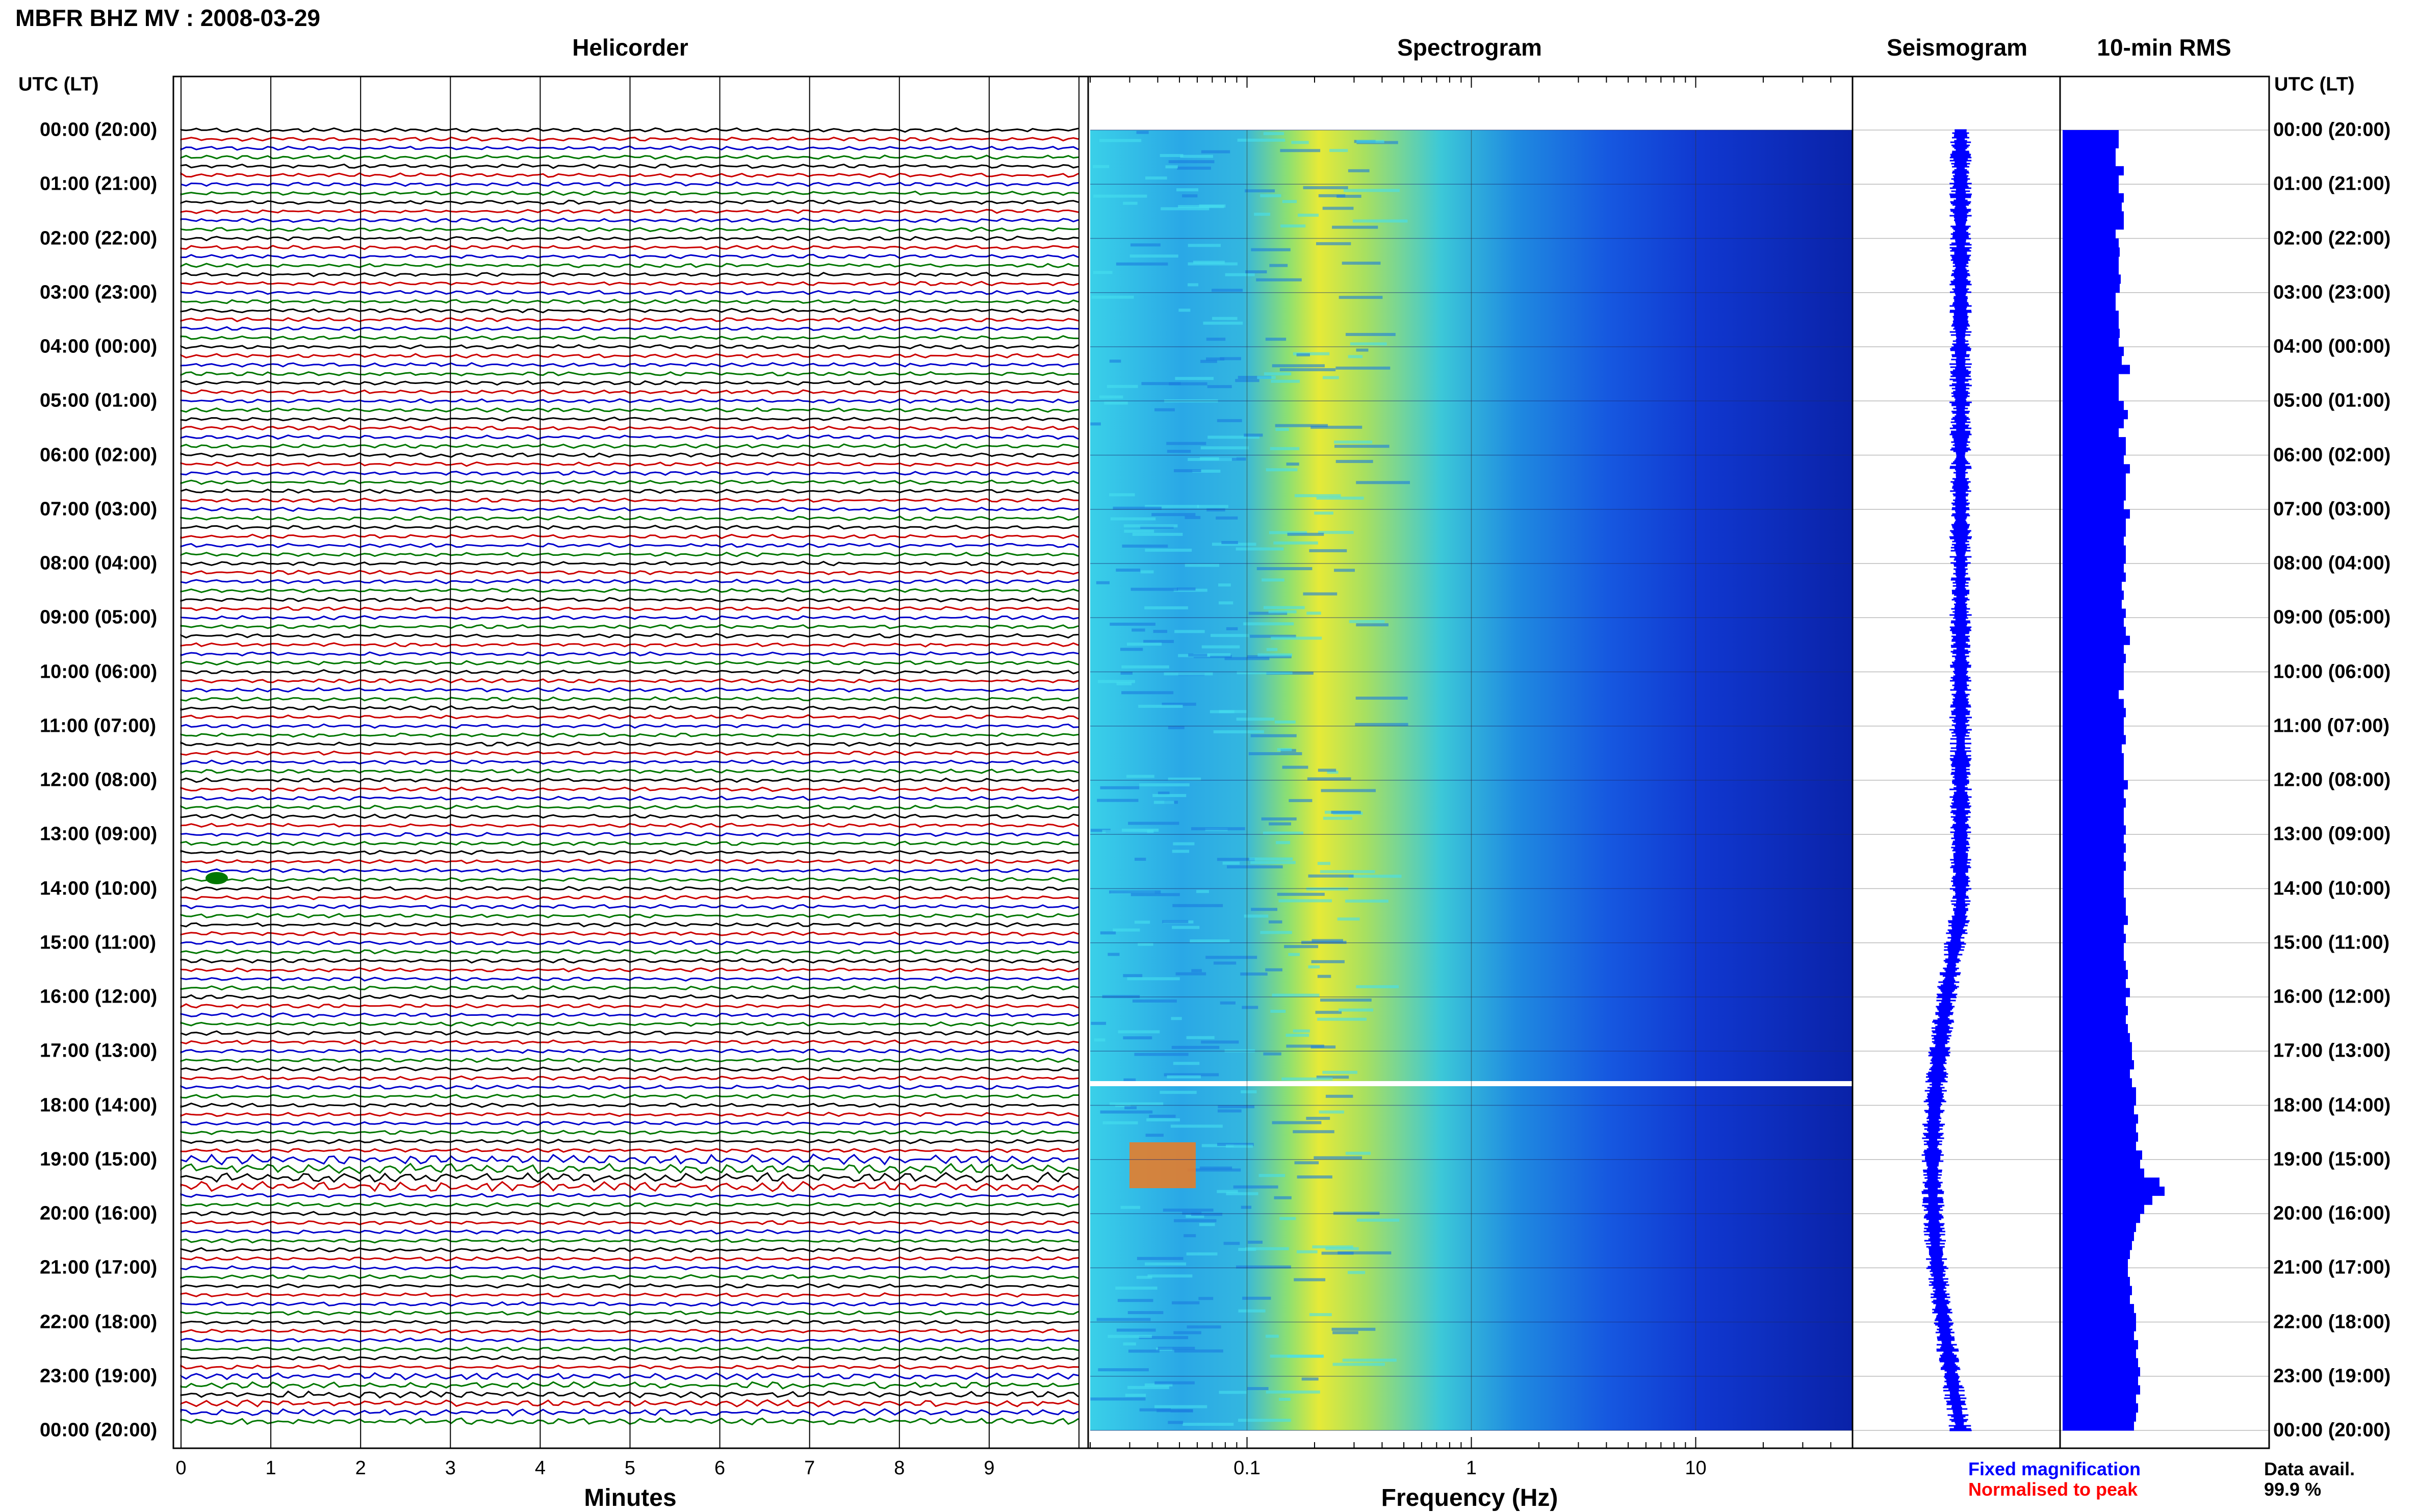 This screenshot has width=2417, height=1512. Describe the element at coordinates (2332, 1213) in the screenshot. I see `time-label-right: 20:00 (16:00)` at that location.